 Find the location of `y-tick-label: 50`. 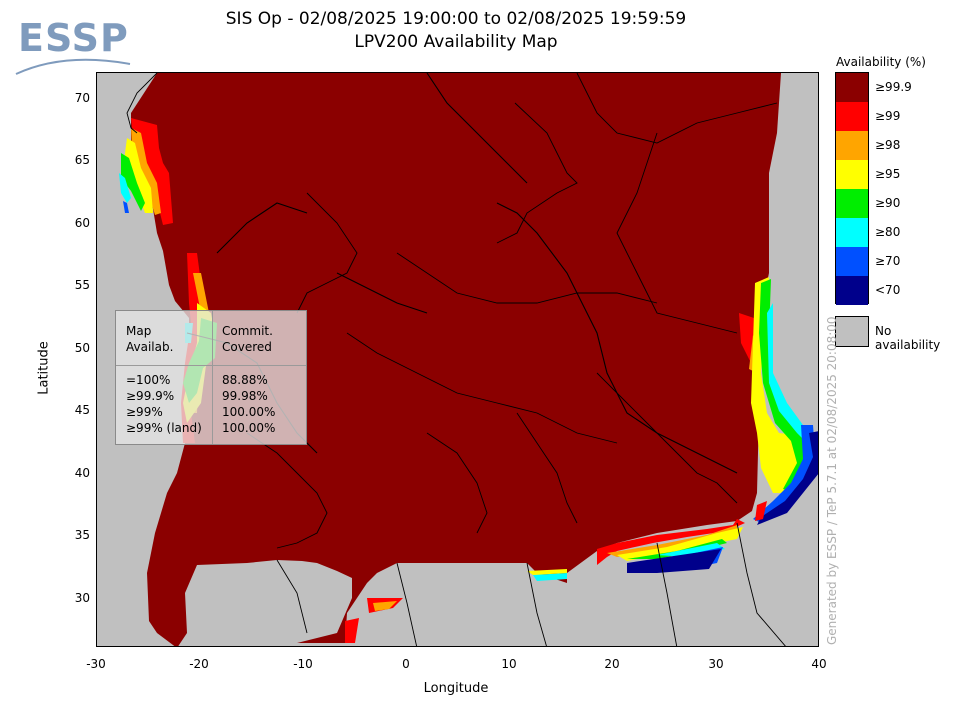

y-tick-label: 50 is located at coordinates (82, 348).